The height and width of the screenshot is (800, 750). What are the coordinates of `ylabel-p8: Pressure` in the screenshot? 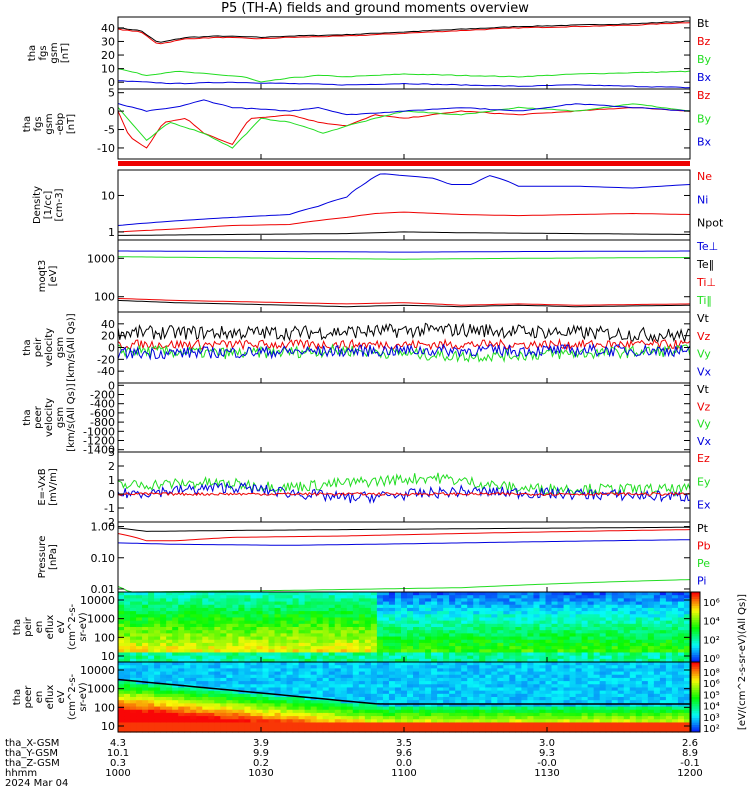 It's located at (42, 557).